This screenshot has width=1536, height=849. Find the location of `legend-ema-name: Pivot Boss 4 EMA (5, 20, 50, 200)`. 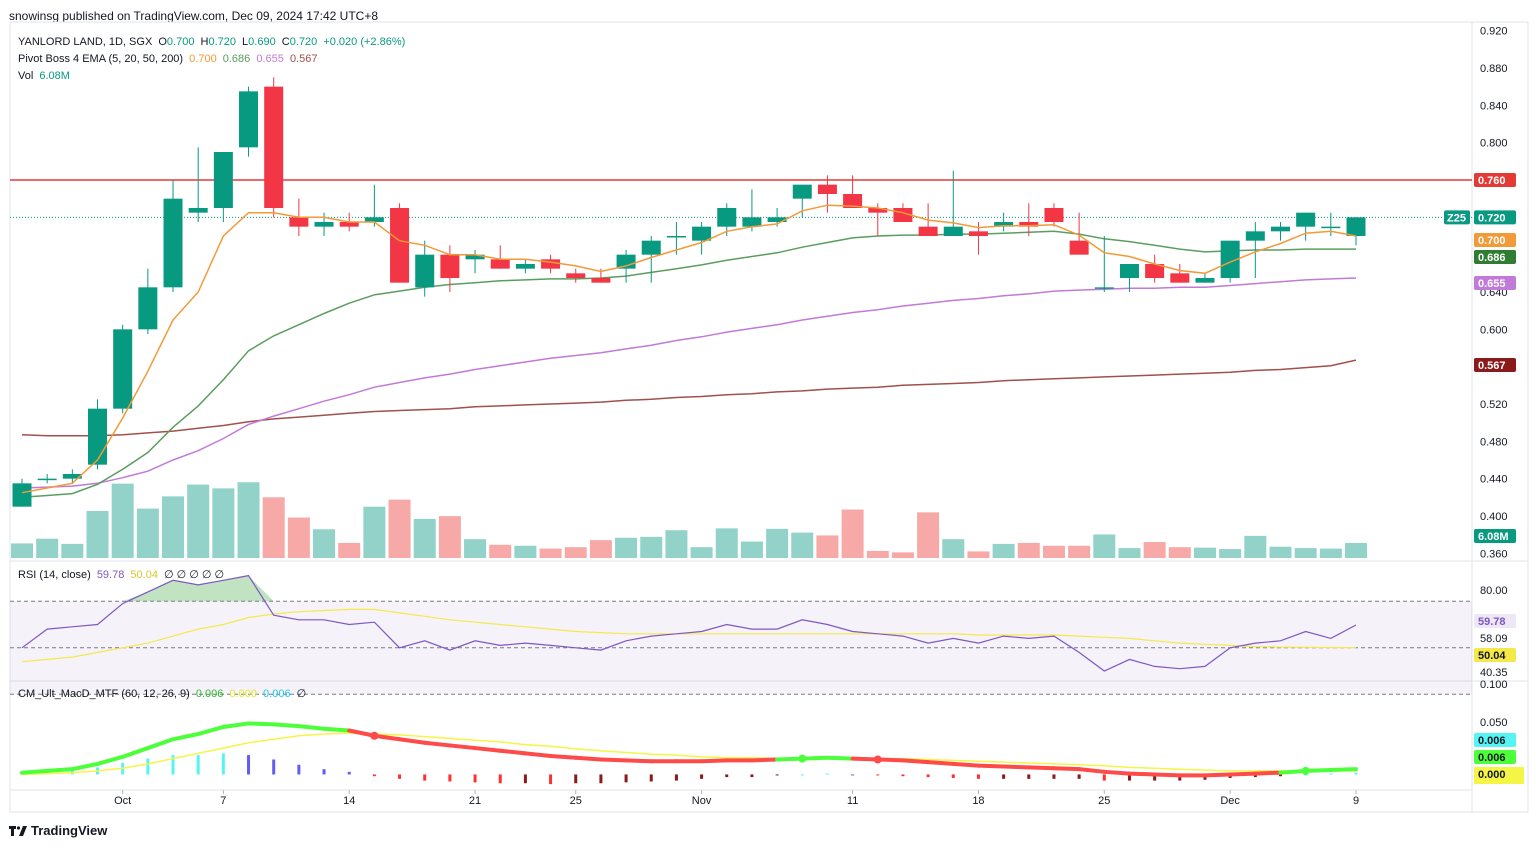

legend-ema-name: Pivot Boss 4 EMA (5, 20, 50, 200) is located at coordinates (101, 59).